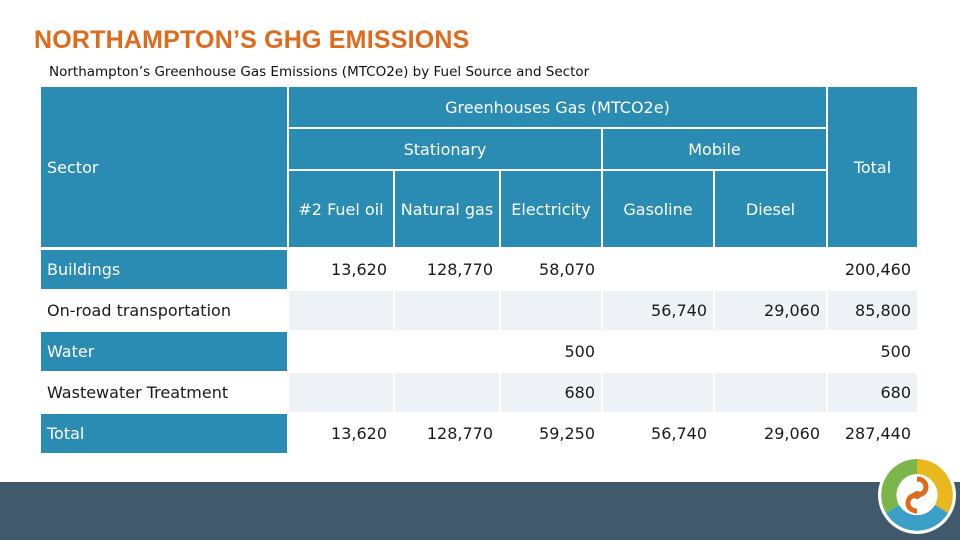 The height and width of the screenshot is (540, 960). I want to click on mobile-header-label: Mobile, so click(714, 149).